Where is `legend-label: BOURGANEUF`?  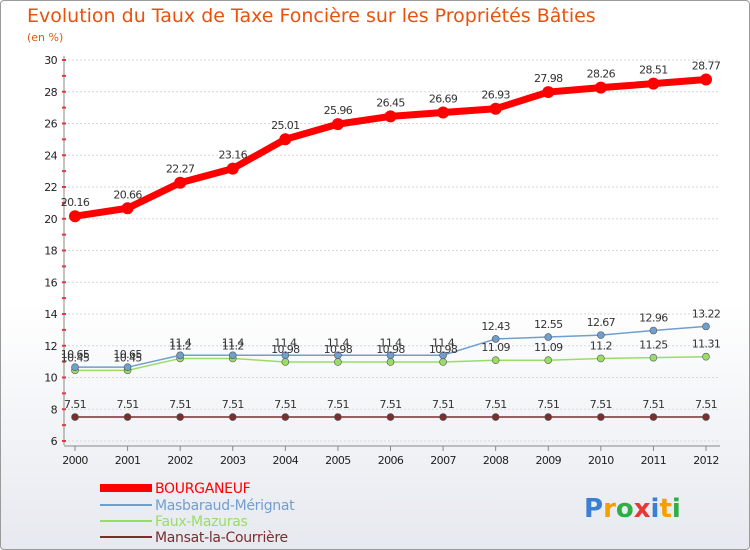
legend-label: BOURGANEUF is located at coordinates (203, 489).